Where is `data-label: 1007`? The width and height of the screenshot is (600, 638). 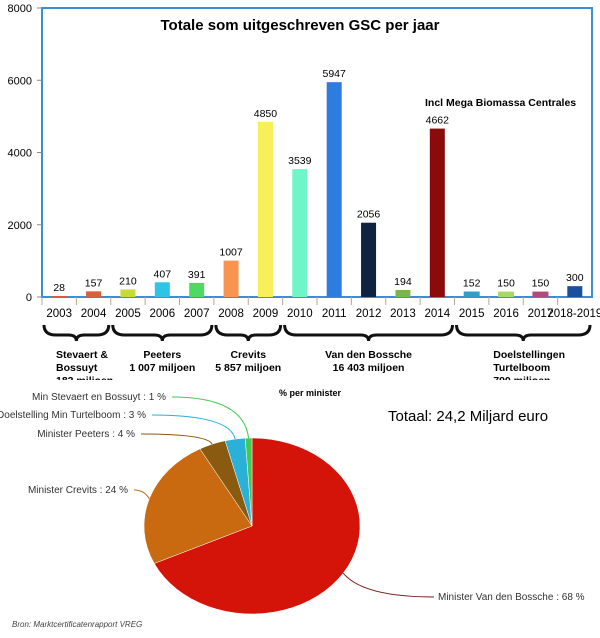 data-label: 1007 is located at coordinates (231, 253).